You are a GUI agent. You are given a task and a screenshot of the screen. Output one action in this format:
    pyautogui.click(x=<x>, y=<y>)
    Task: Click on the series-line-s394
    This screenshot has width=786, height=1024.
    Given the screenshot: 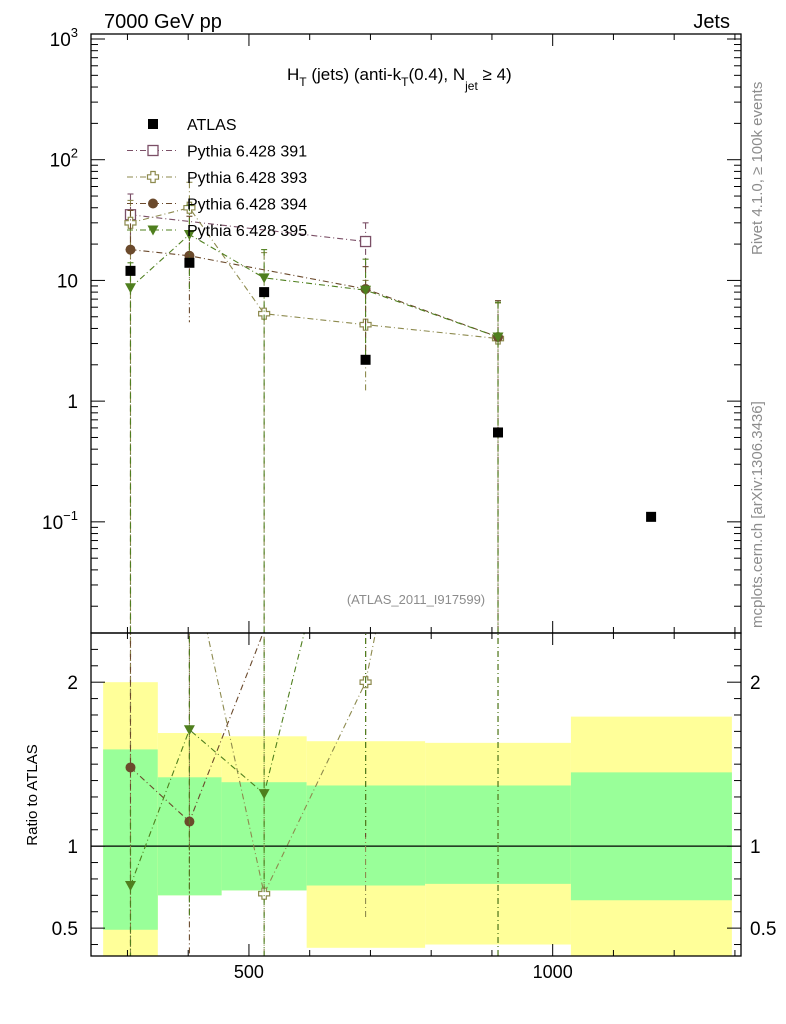 What is the action you would take?
    pyautogui.click(x=314, y=293)
    